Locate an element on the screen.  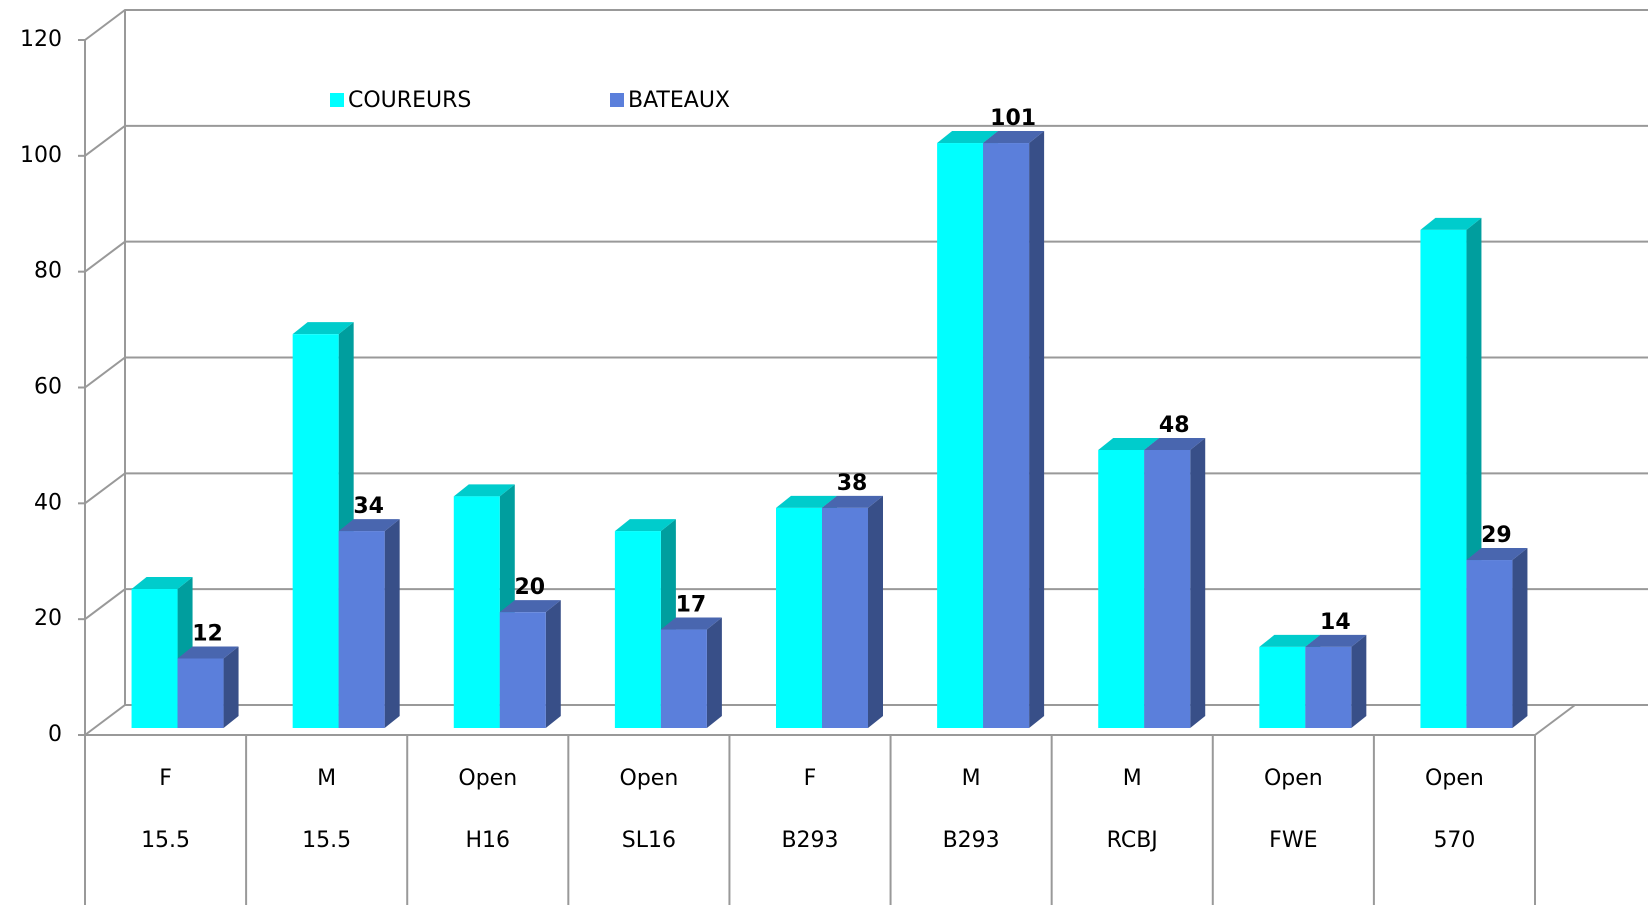
value-label: 38 is located at coordinates (852, 483).